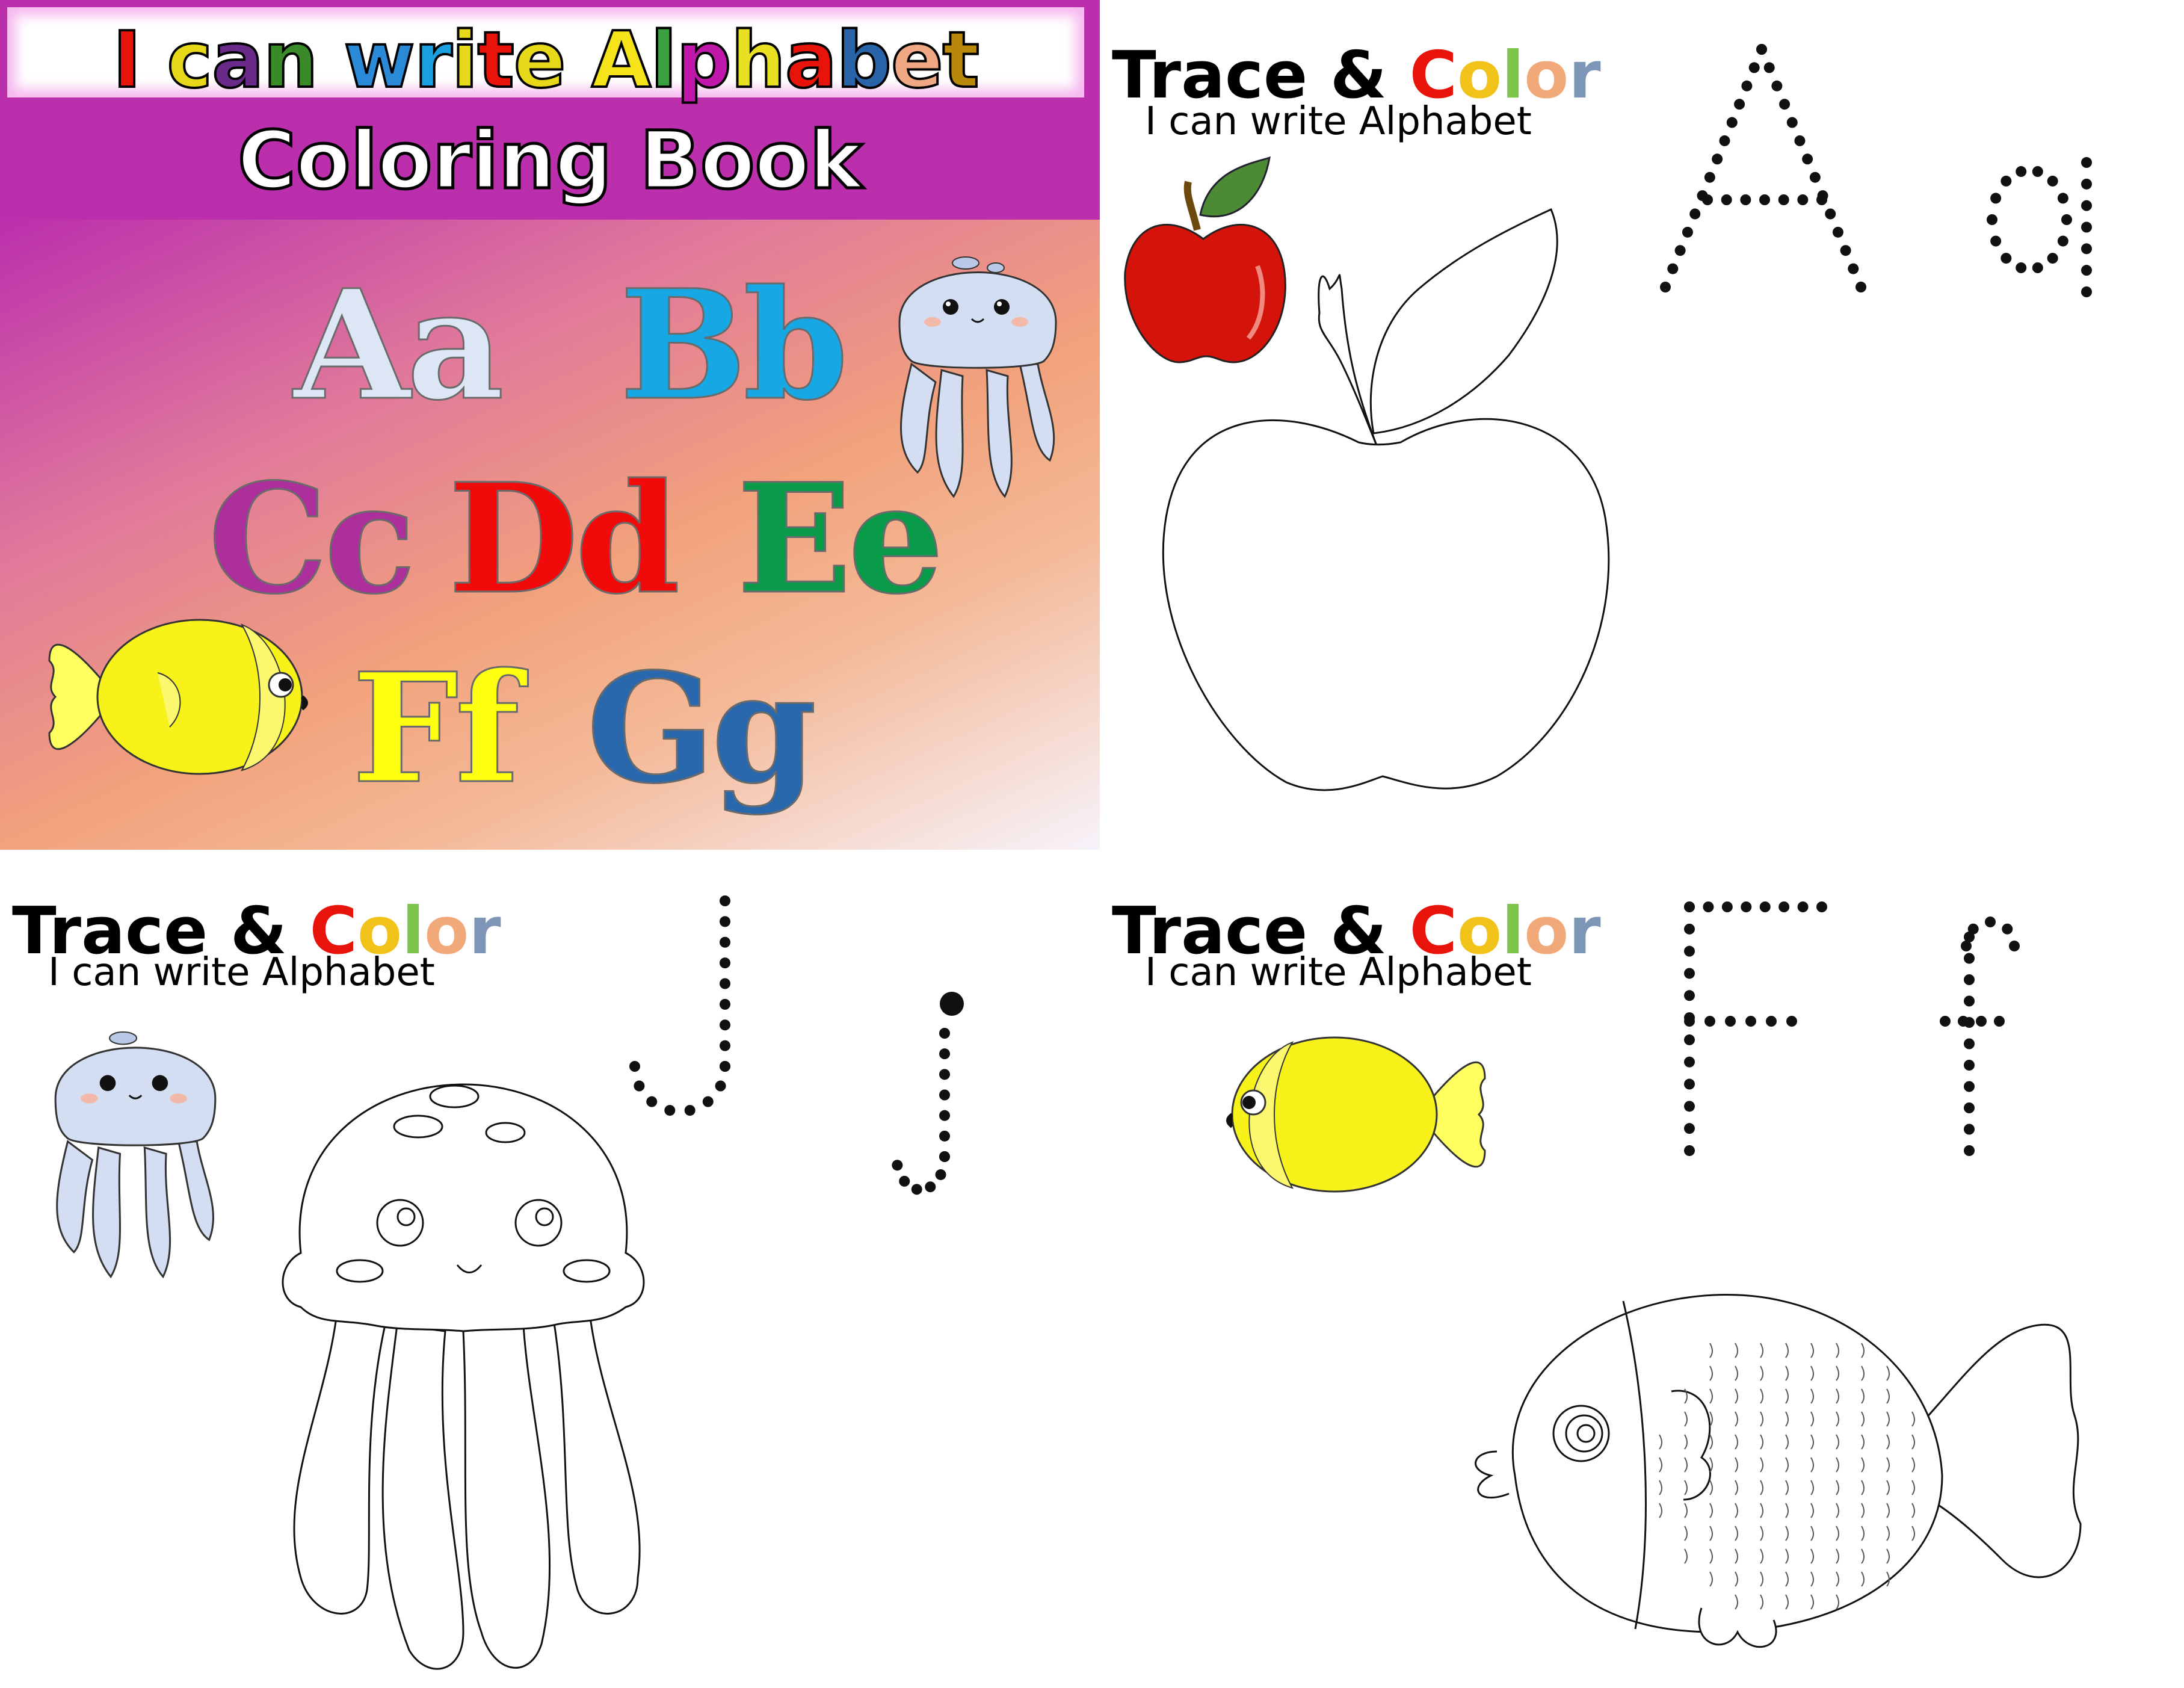  Describe the element at coordinates (464, 1376) in the screenshot. I see `jellyfish-outline-drawing` at that location.